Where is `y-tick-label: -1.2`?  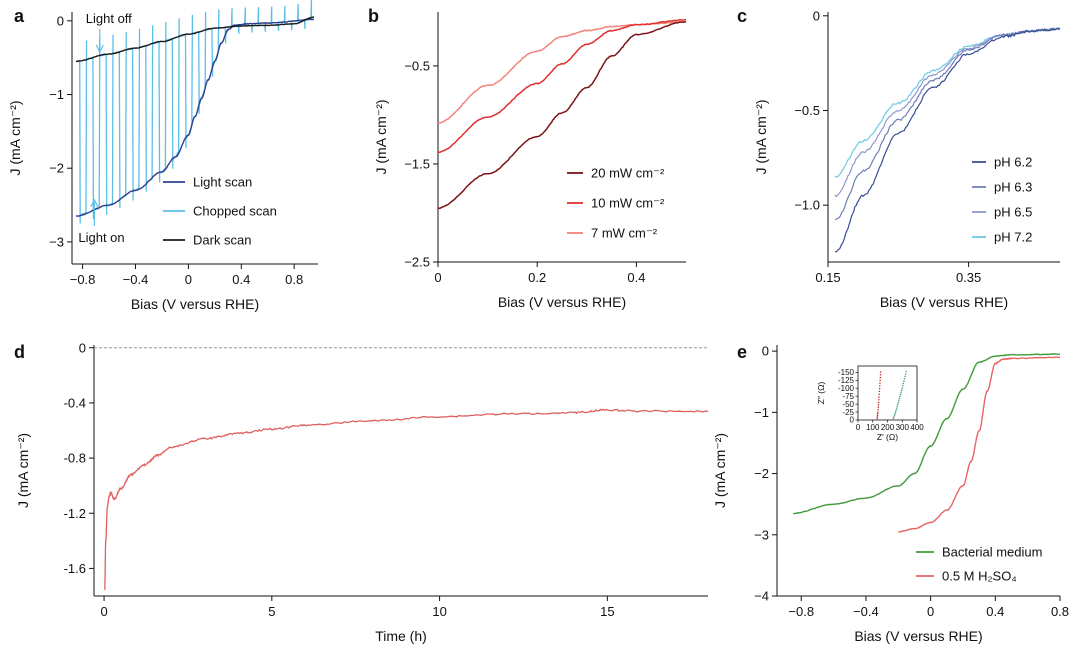
y-tick-label: -1.2 is located at coordinates (75, 513).